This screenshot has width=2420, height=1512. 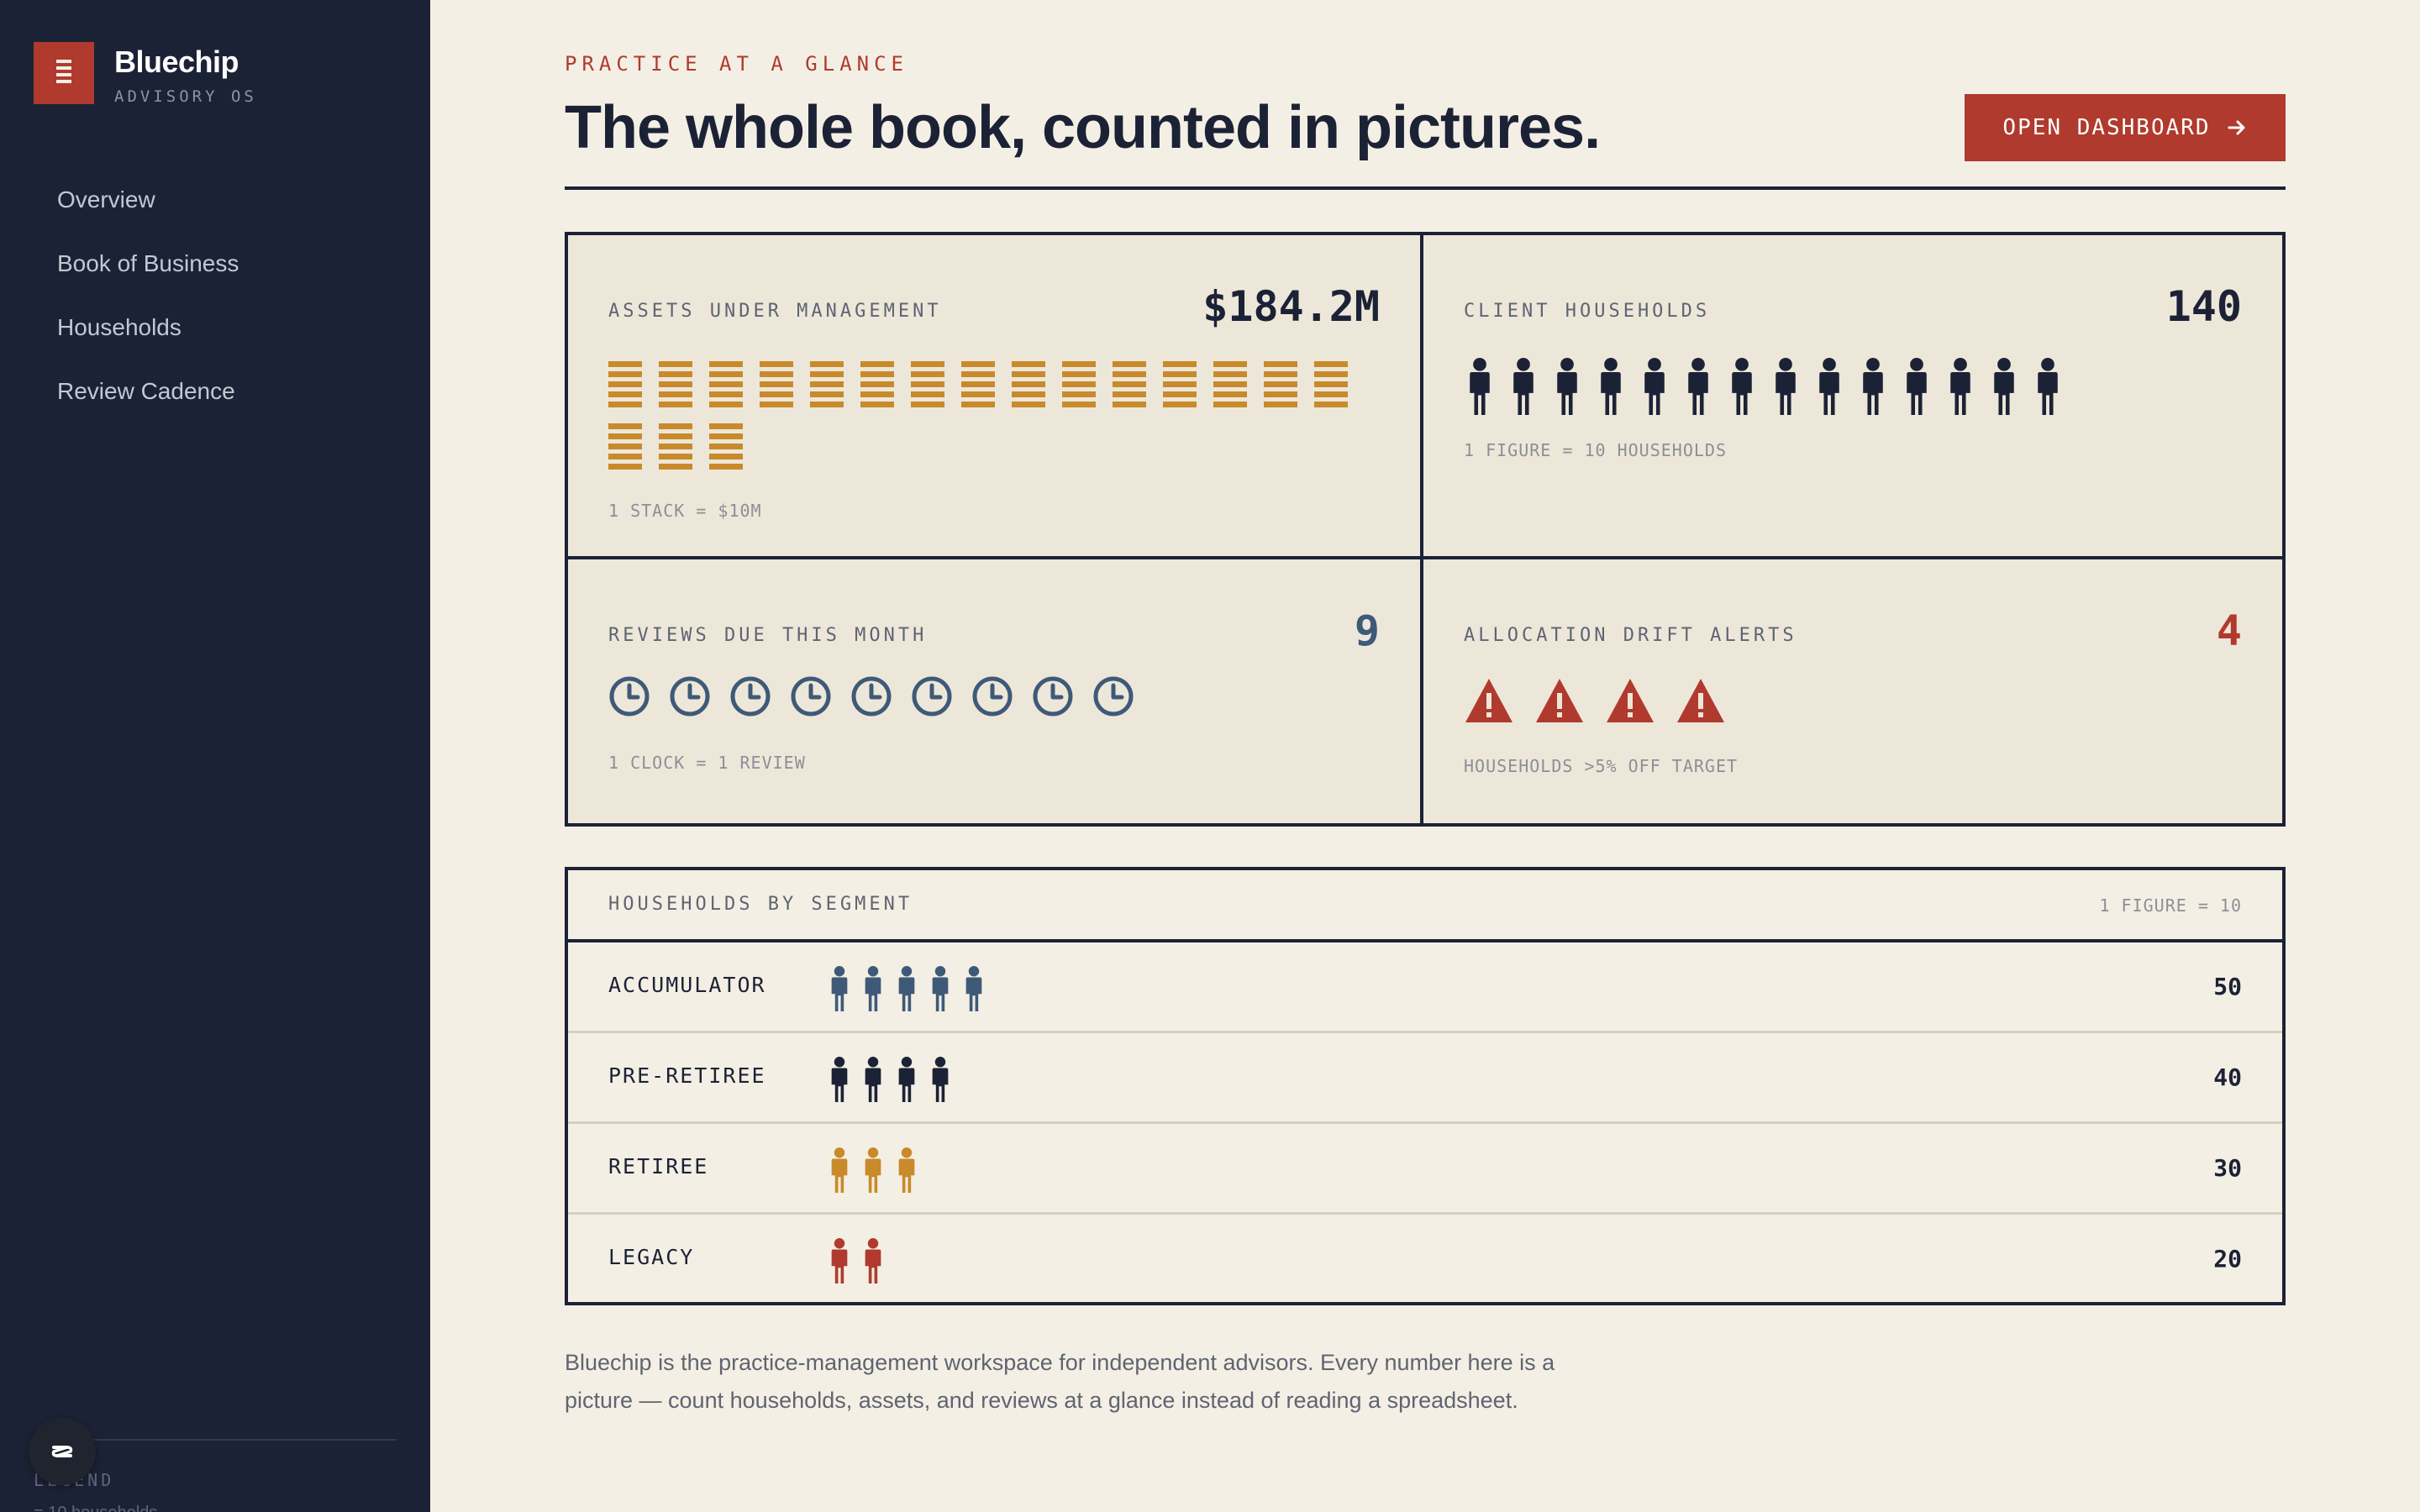 I want to click on sidebar-item-households: Households, so click(x=120, y=327).